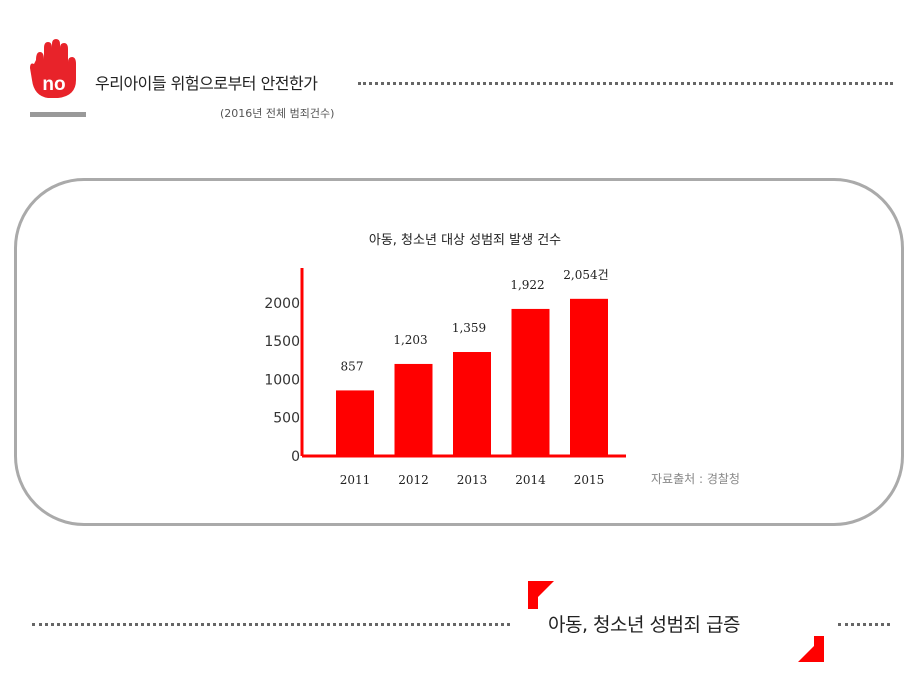 Image resolution: width=920 pixels, height=690 pixels. Describe the element at coordinates (295, 457) in the screenshot. I see `y-tick-label: 0` at that location.